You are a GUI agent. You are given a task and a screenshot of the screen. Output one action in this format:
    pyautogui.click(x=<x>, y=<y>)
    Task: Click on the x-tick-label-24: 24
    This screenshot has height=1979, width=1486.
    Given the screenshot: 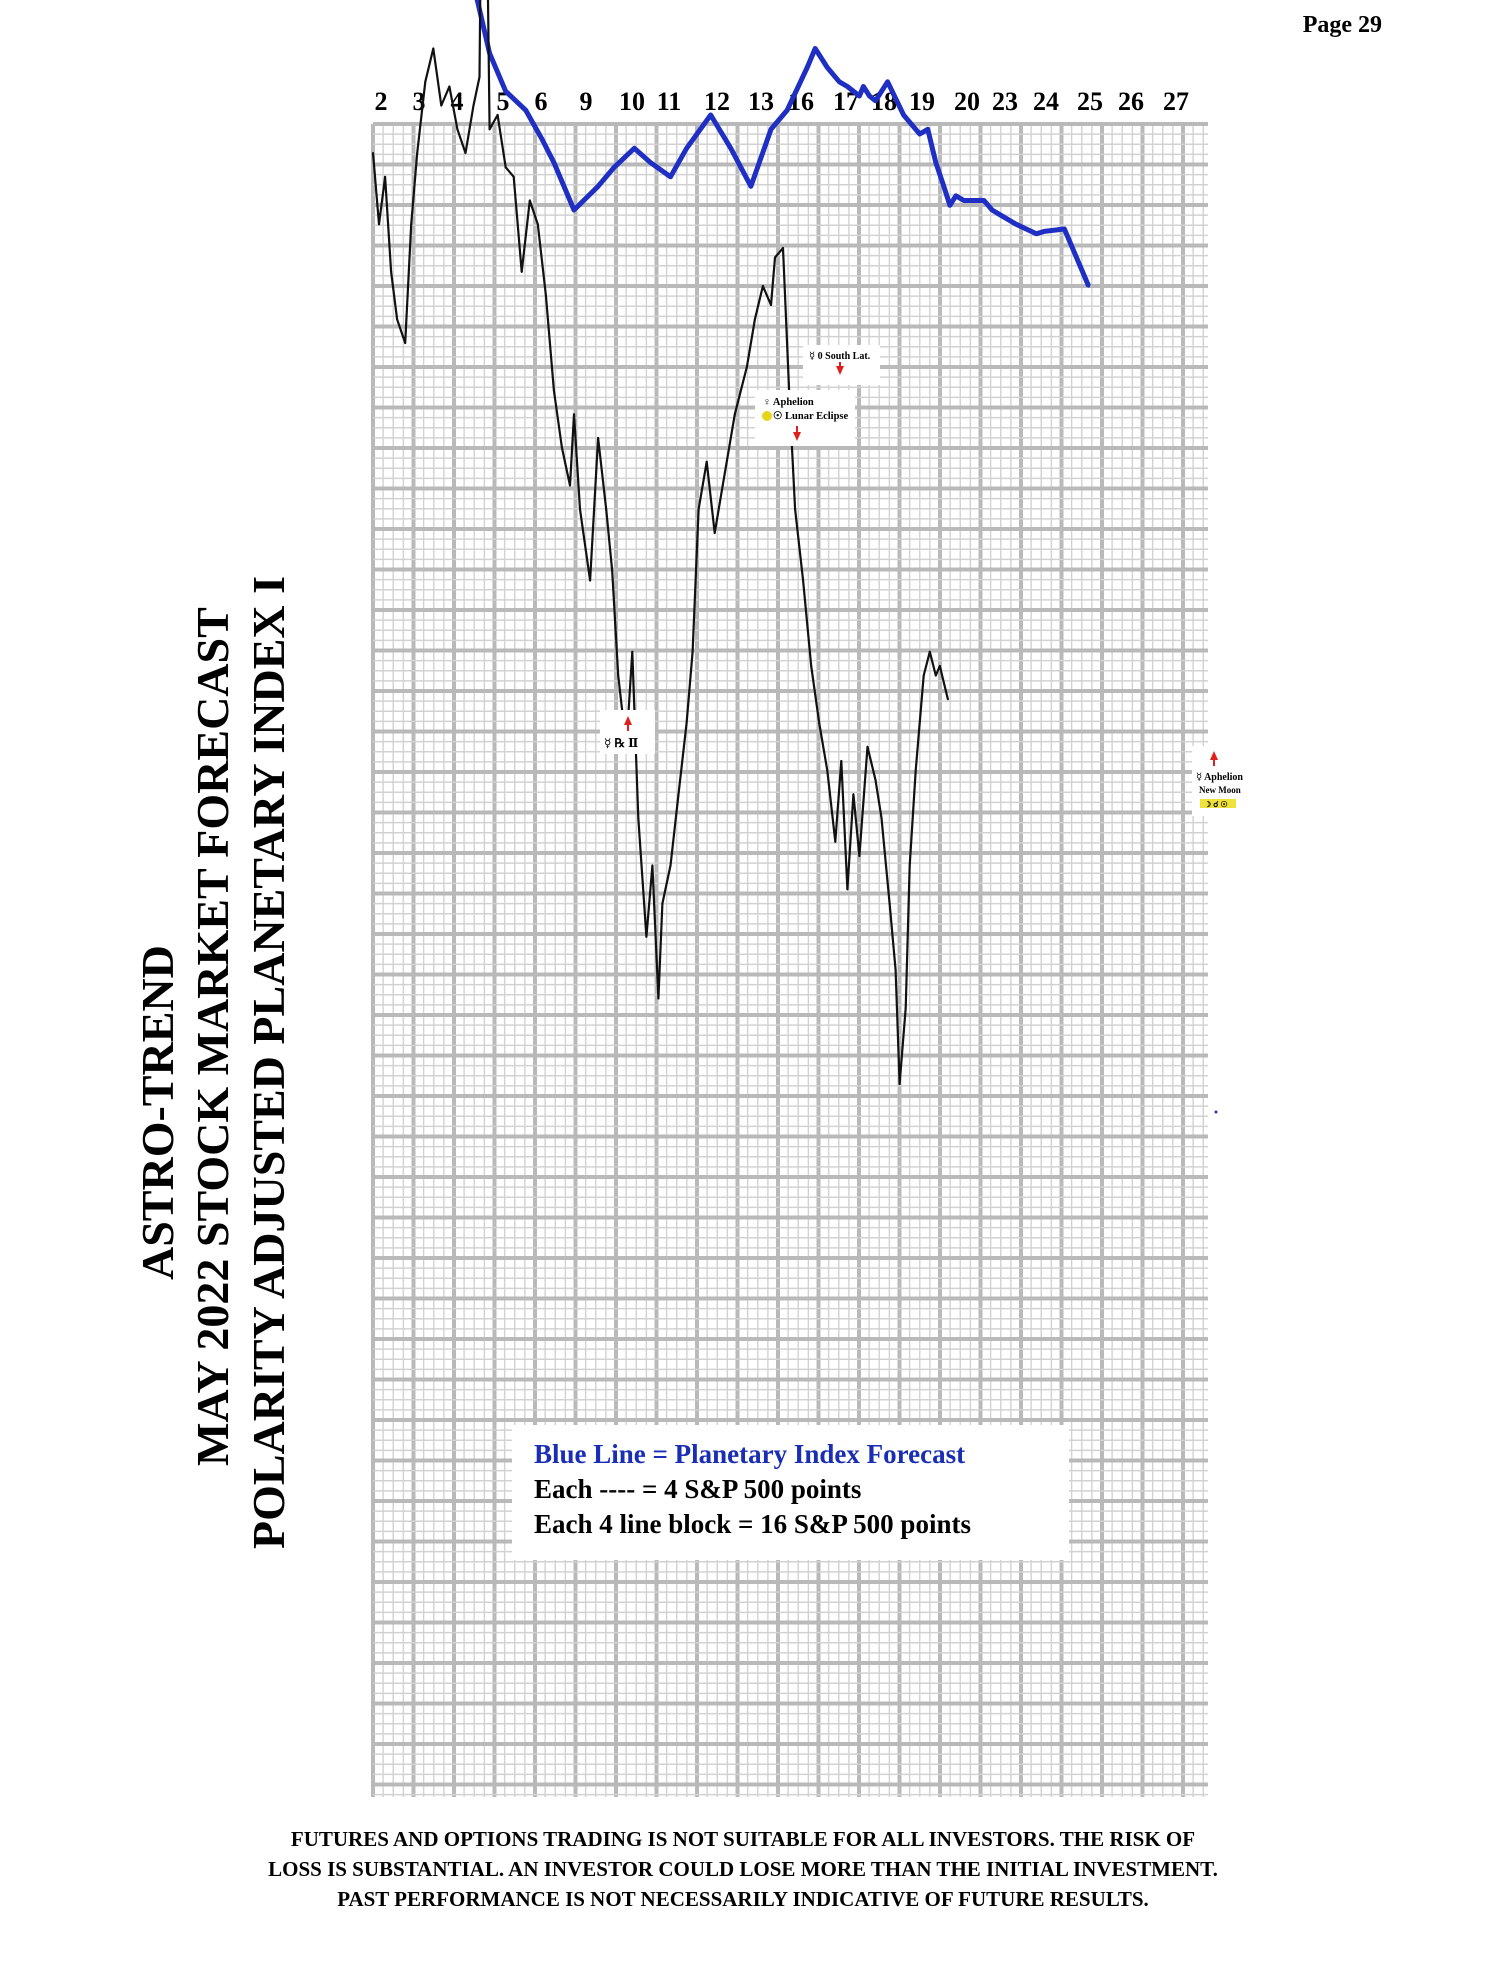 What is the action you would take?
    pyautogui.click(x=1046, y=101)
    